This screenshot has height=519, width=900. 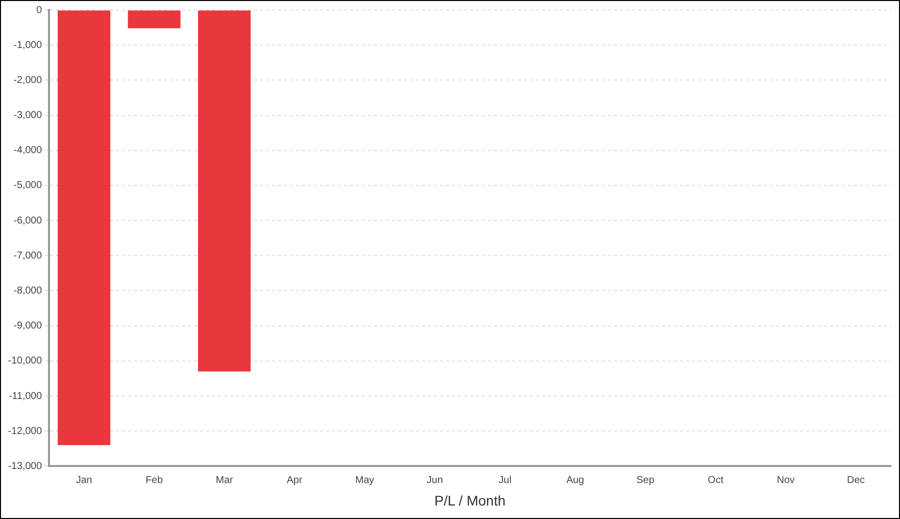 What do you see at coordinates (25, 361) in the screenshot?
I see `y-tick-label: -10,000` at bounding box center [25, 361].